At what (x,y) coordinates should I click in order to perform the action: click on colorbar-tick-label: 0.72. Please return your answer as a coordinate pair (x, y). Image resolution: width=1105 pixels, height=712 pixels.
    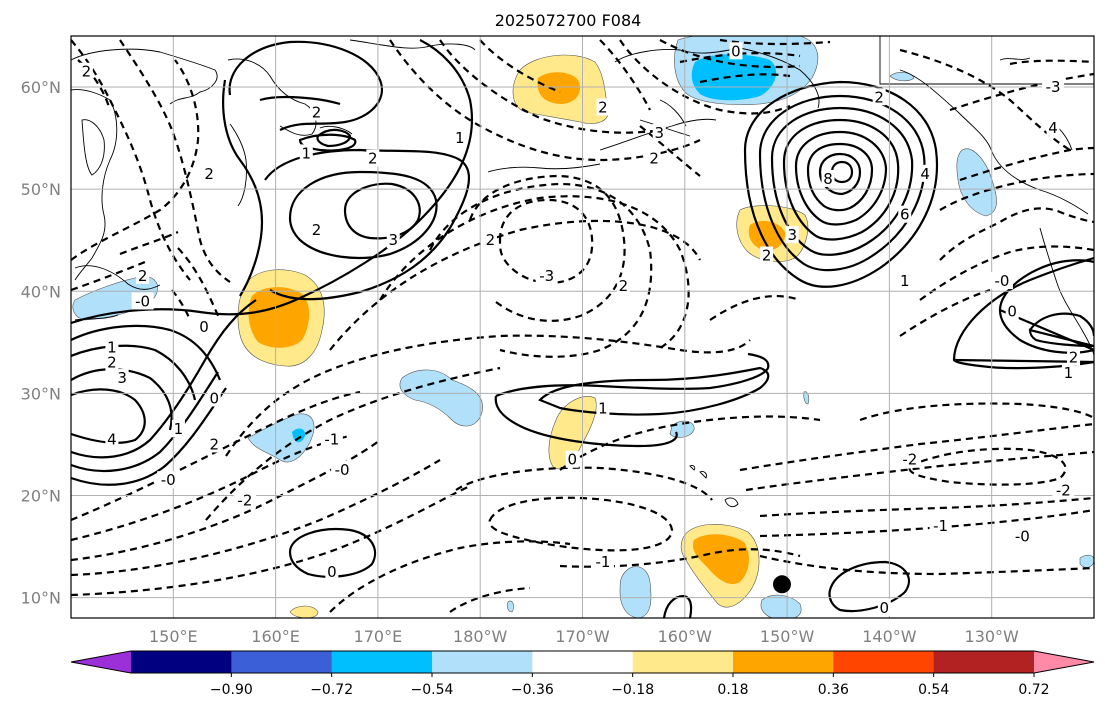
    Looking at the image, I should click on (1033, 690).